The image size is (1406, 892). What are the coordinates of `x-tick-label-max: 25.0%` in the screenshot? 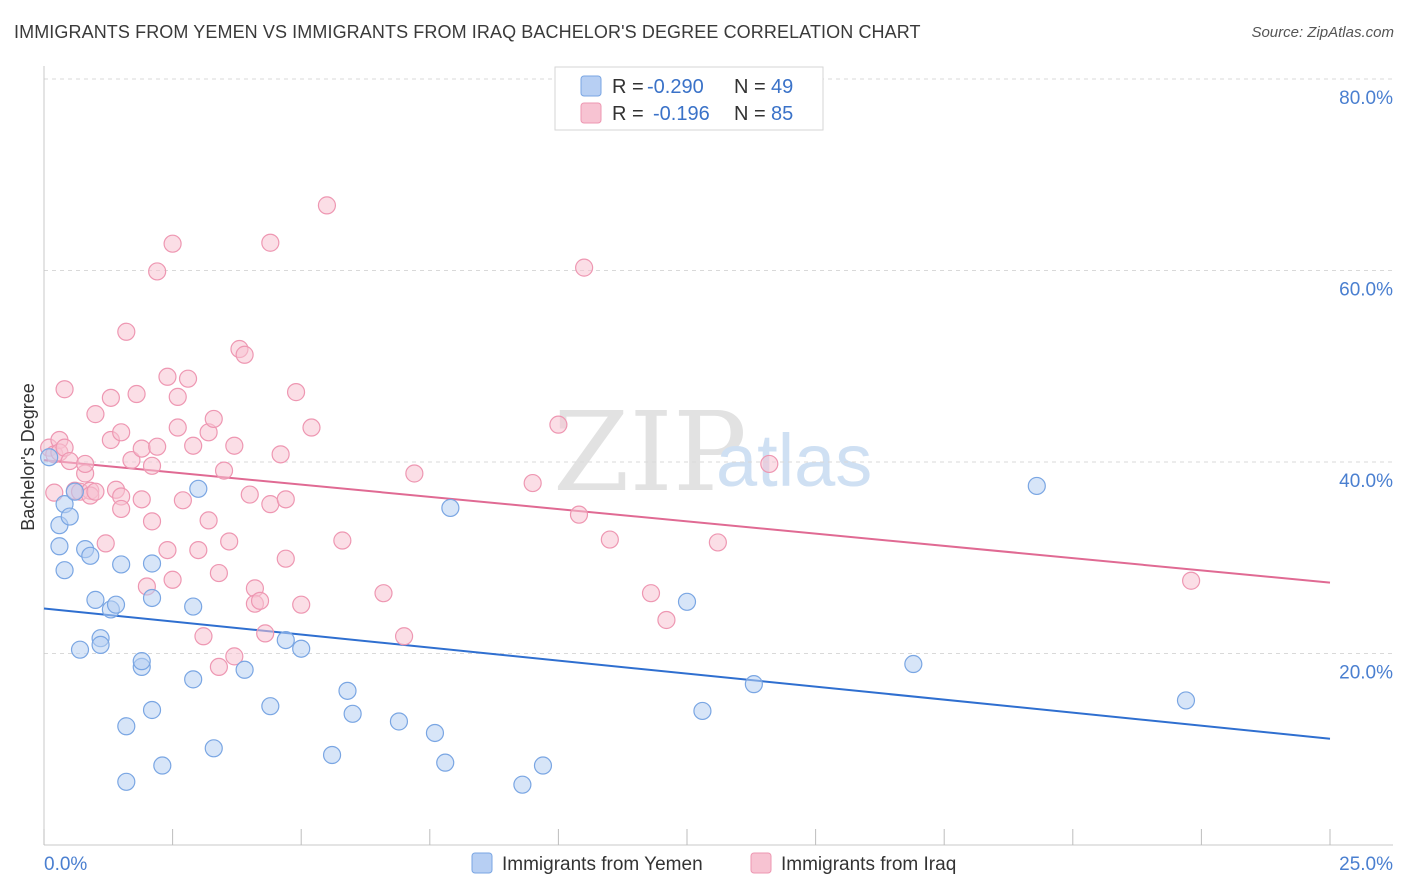 It's located at (1366, 864).